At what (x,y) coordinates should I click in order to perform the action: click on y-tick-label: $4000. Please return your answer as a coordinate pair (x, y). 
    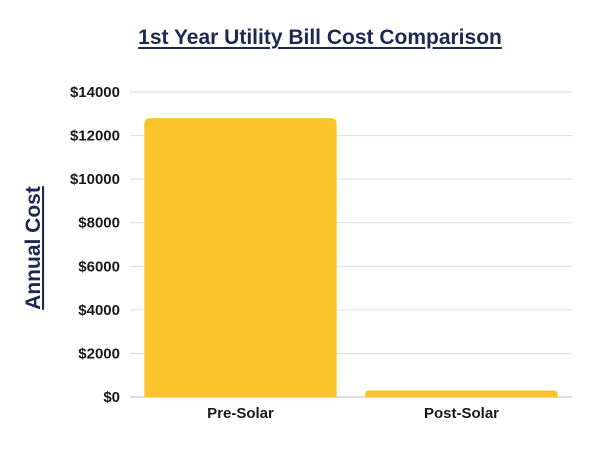
    Looking at the image, I should click on (99, 310).